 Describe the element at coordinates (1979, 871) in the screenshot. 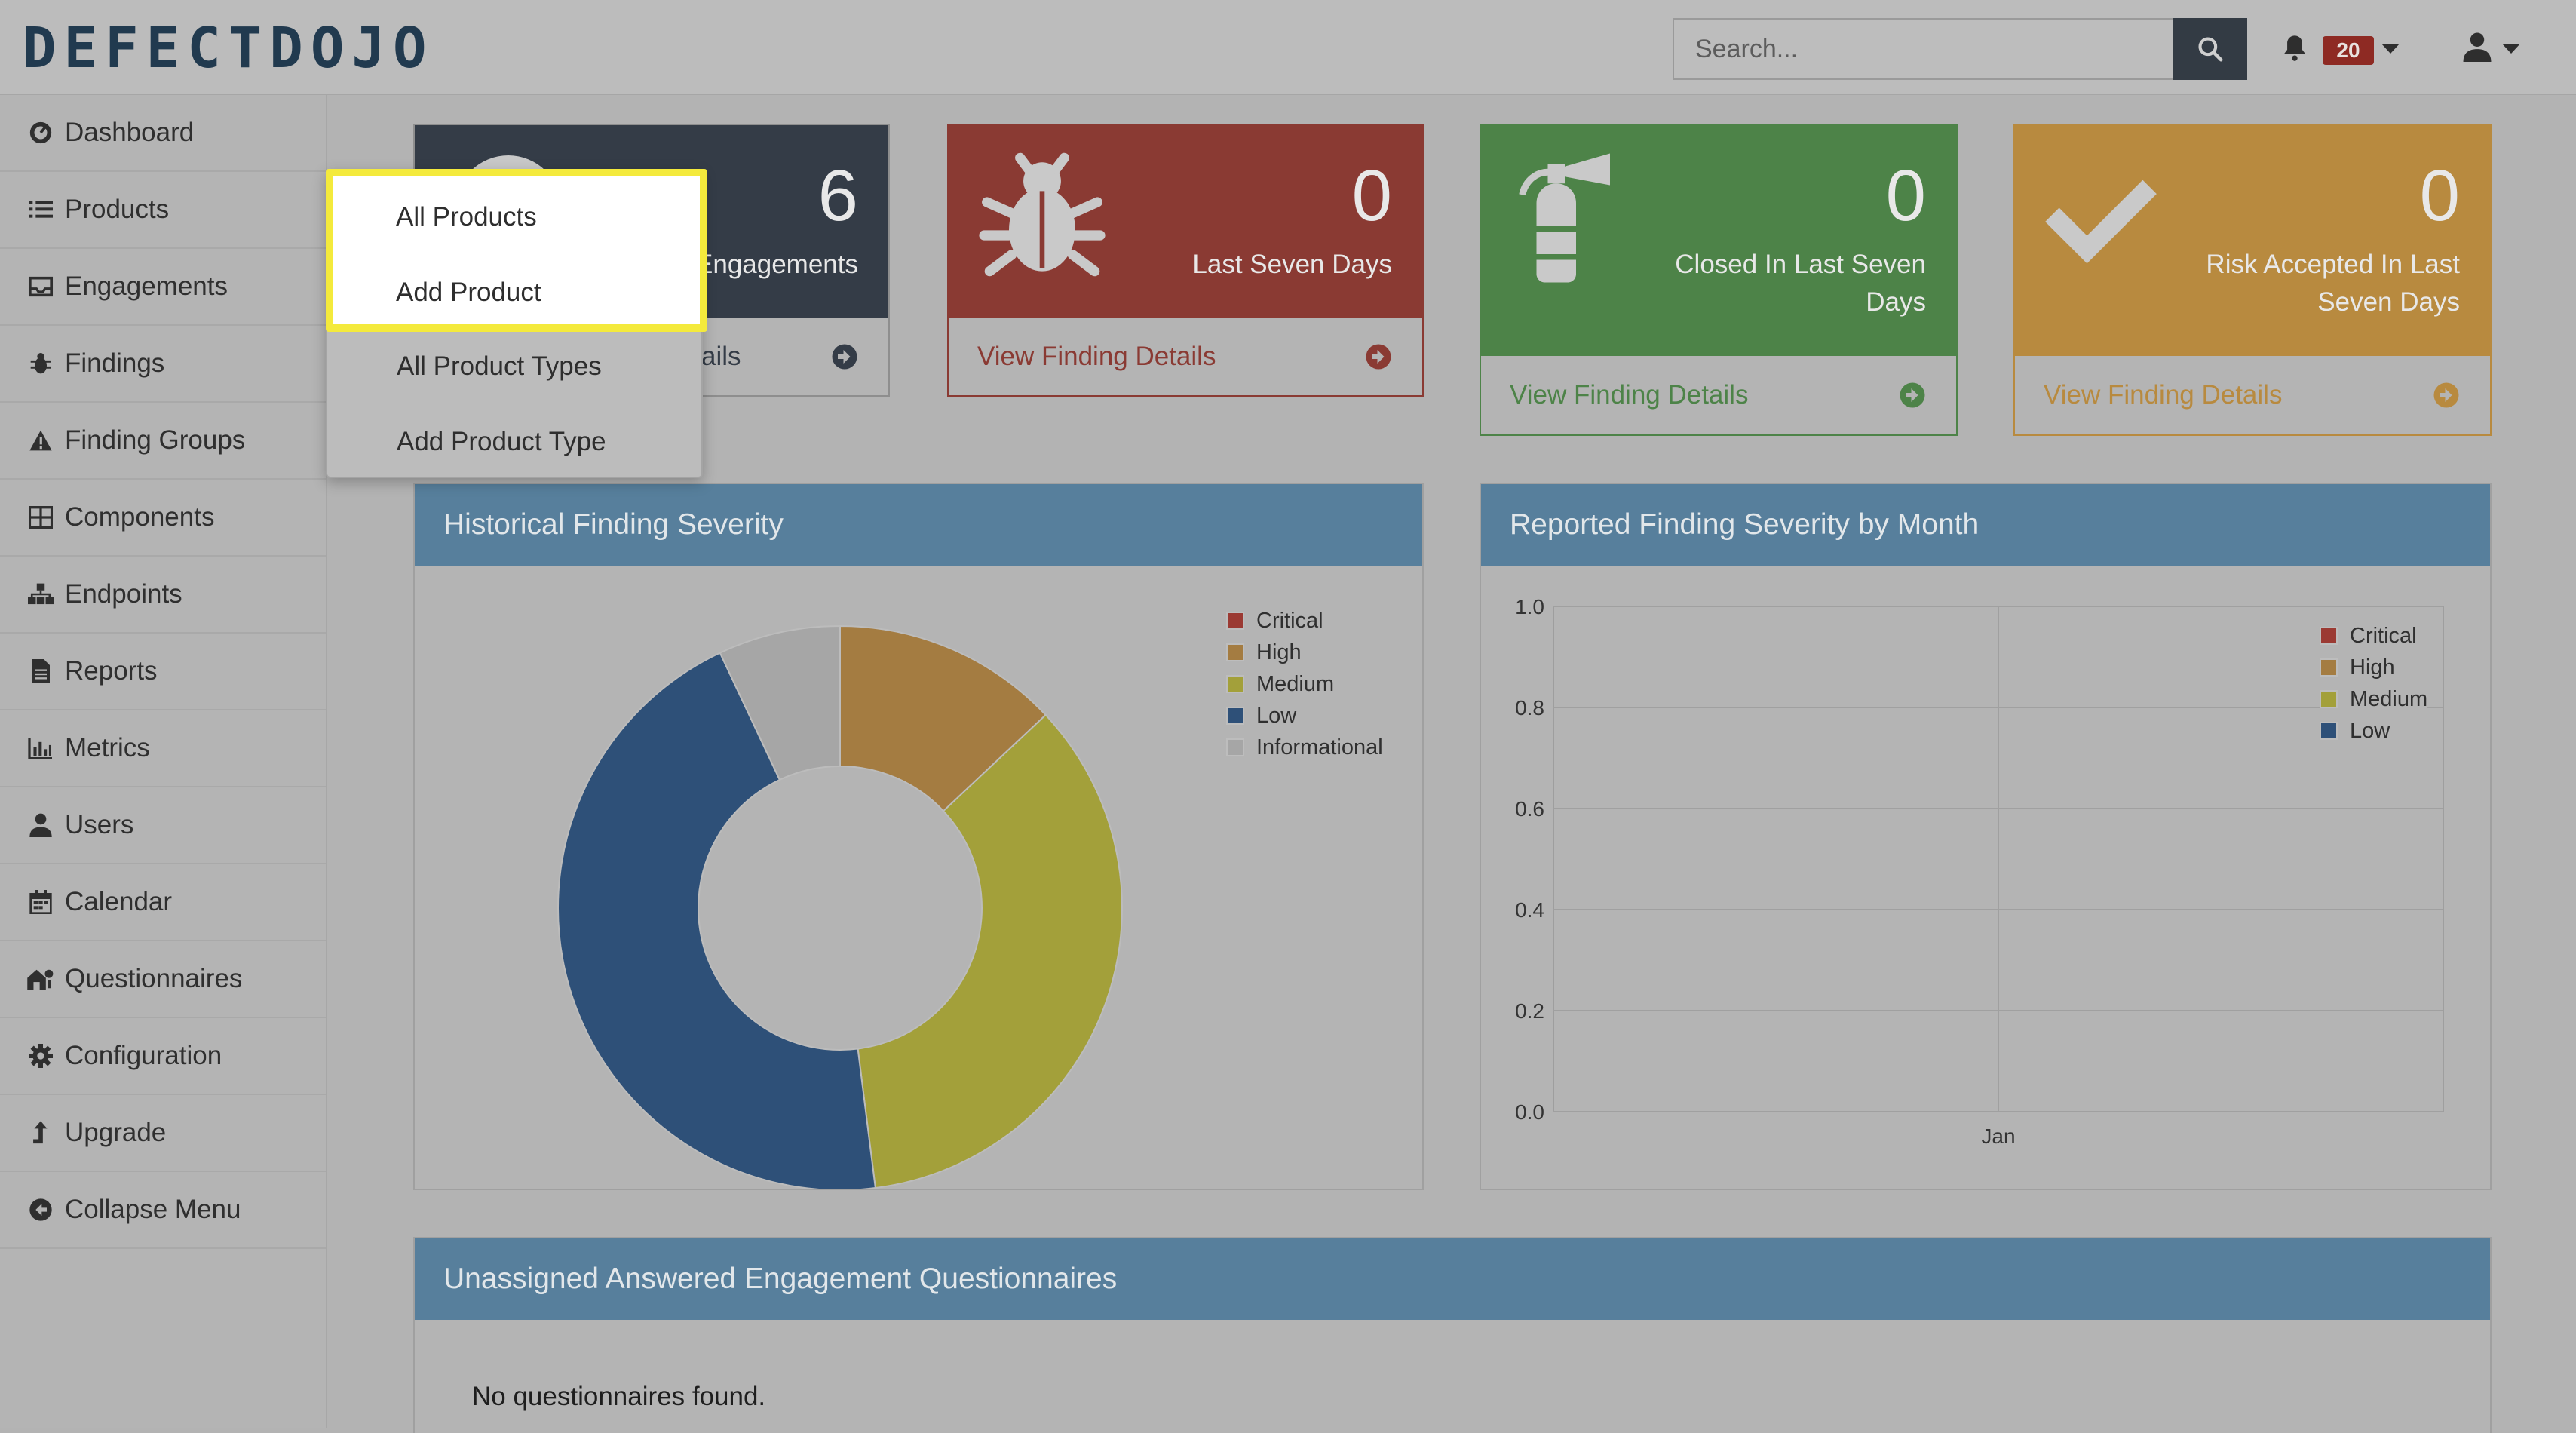

I see `monthly-severity-line-chart: 1.0 0.8 0.6 0.4 0.2 0.0 Jan` at that location.